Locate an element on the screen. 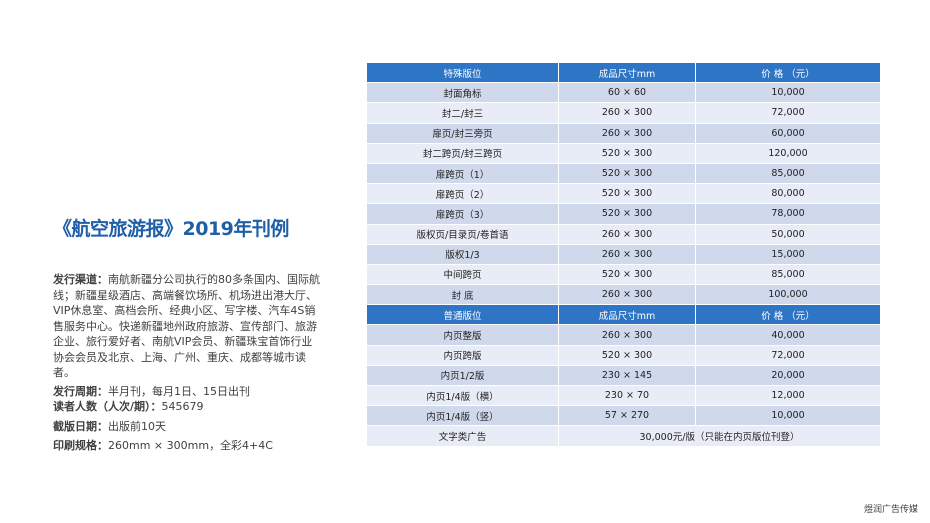 This screenshot has width=930, height=523. table-cell: 封面角标 is located at coordinates (462, 93).